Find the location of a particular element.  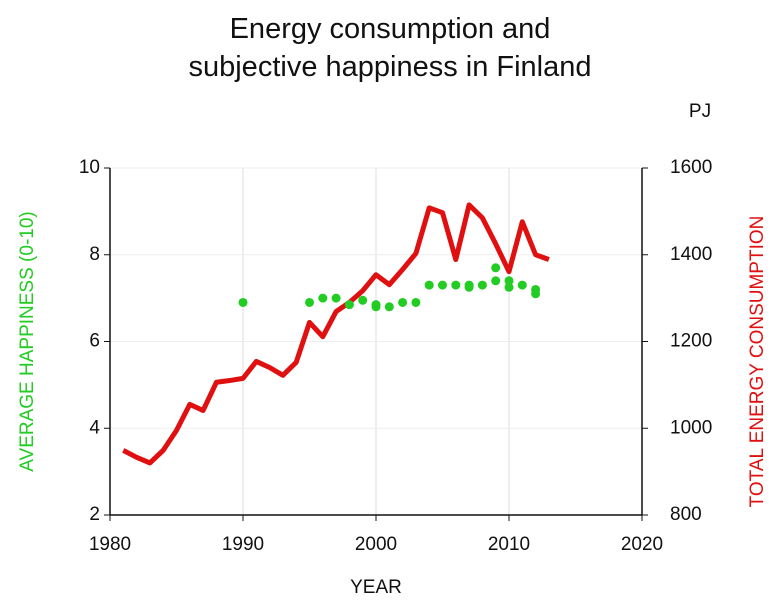

y-tick-label: 6 is located at coordinates (94, 341).